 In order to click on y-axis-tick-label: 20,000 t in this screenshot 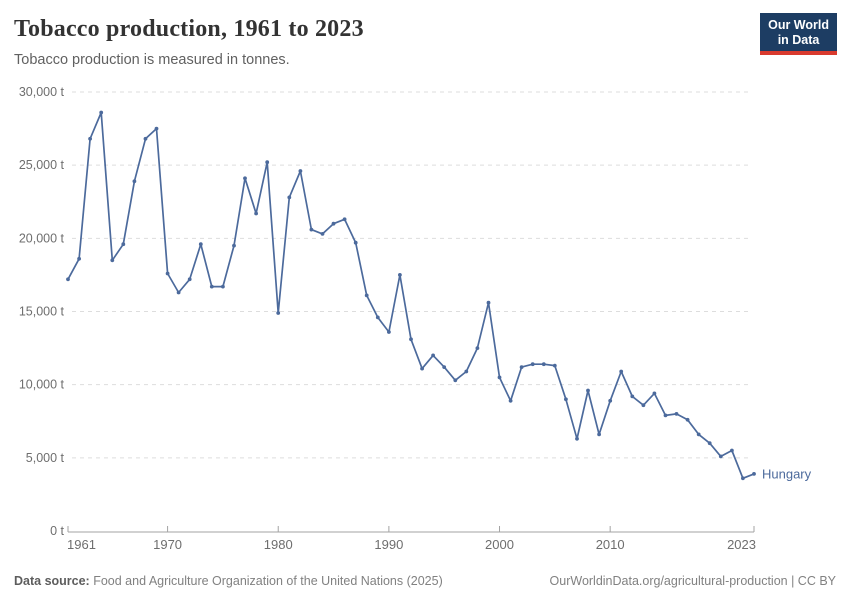, I will do `click(42, 238)`.